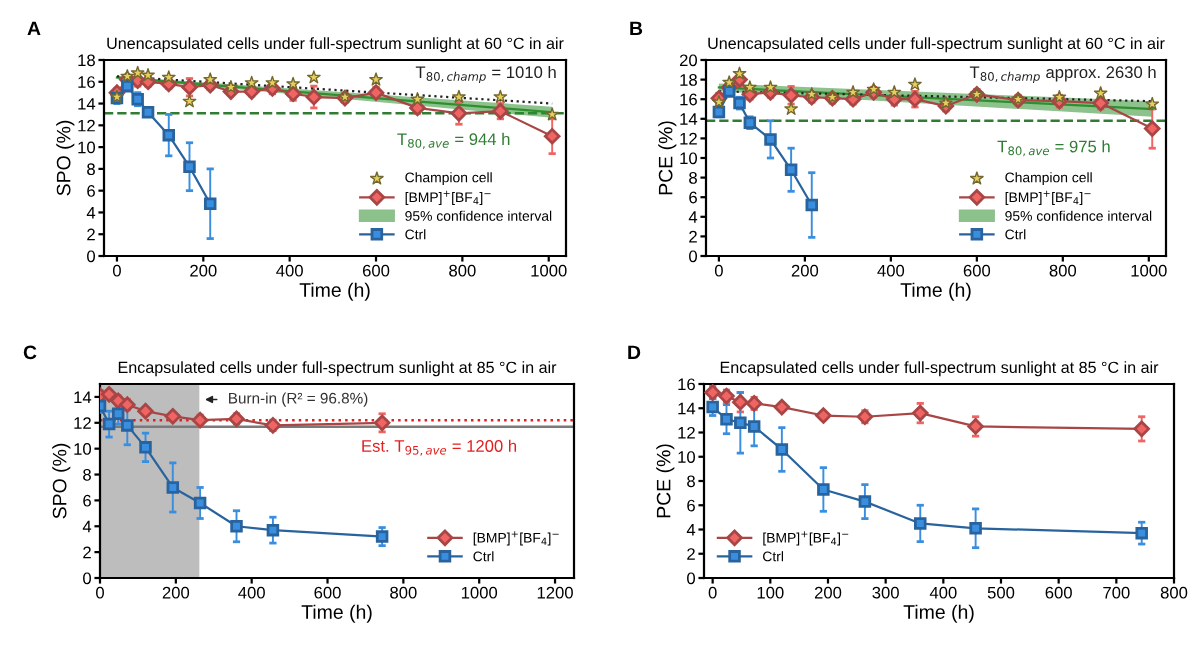 The width and height of the screenshot is (1200, 648). Describe the element at coordinates (885, 592) in the screenshot. I see `x-tick-label: 300` at that location.